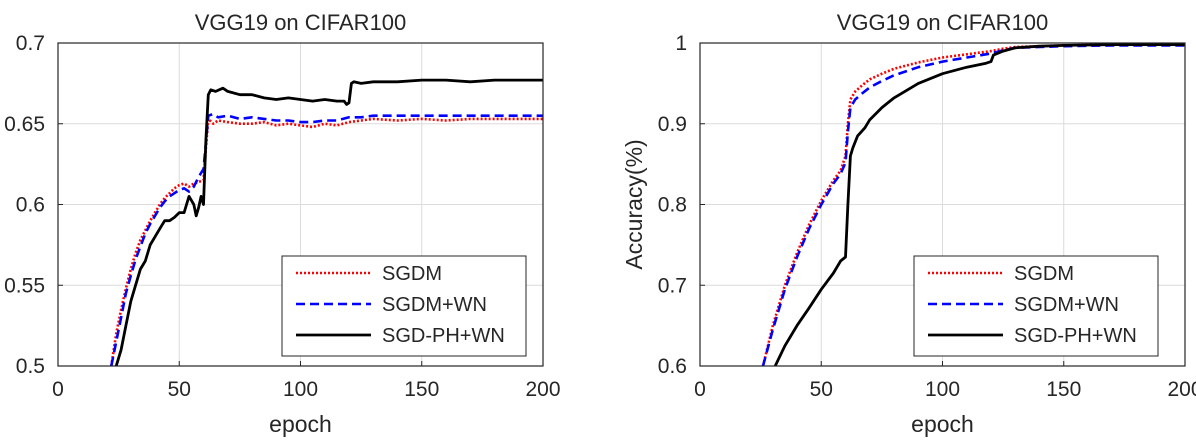  What do you see at coordinates (30, 366) in the screenshot?
I see `y-tick-label: 0.5` at bounding box center [30, 366].